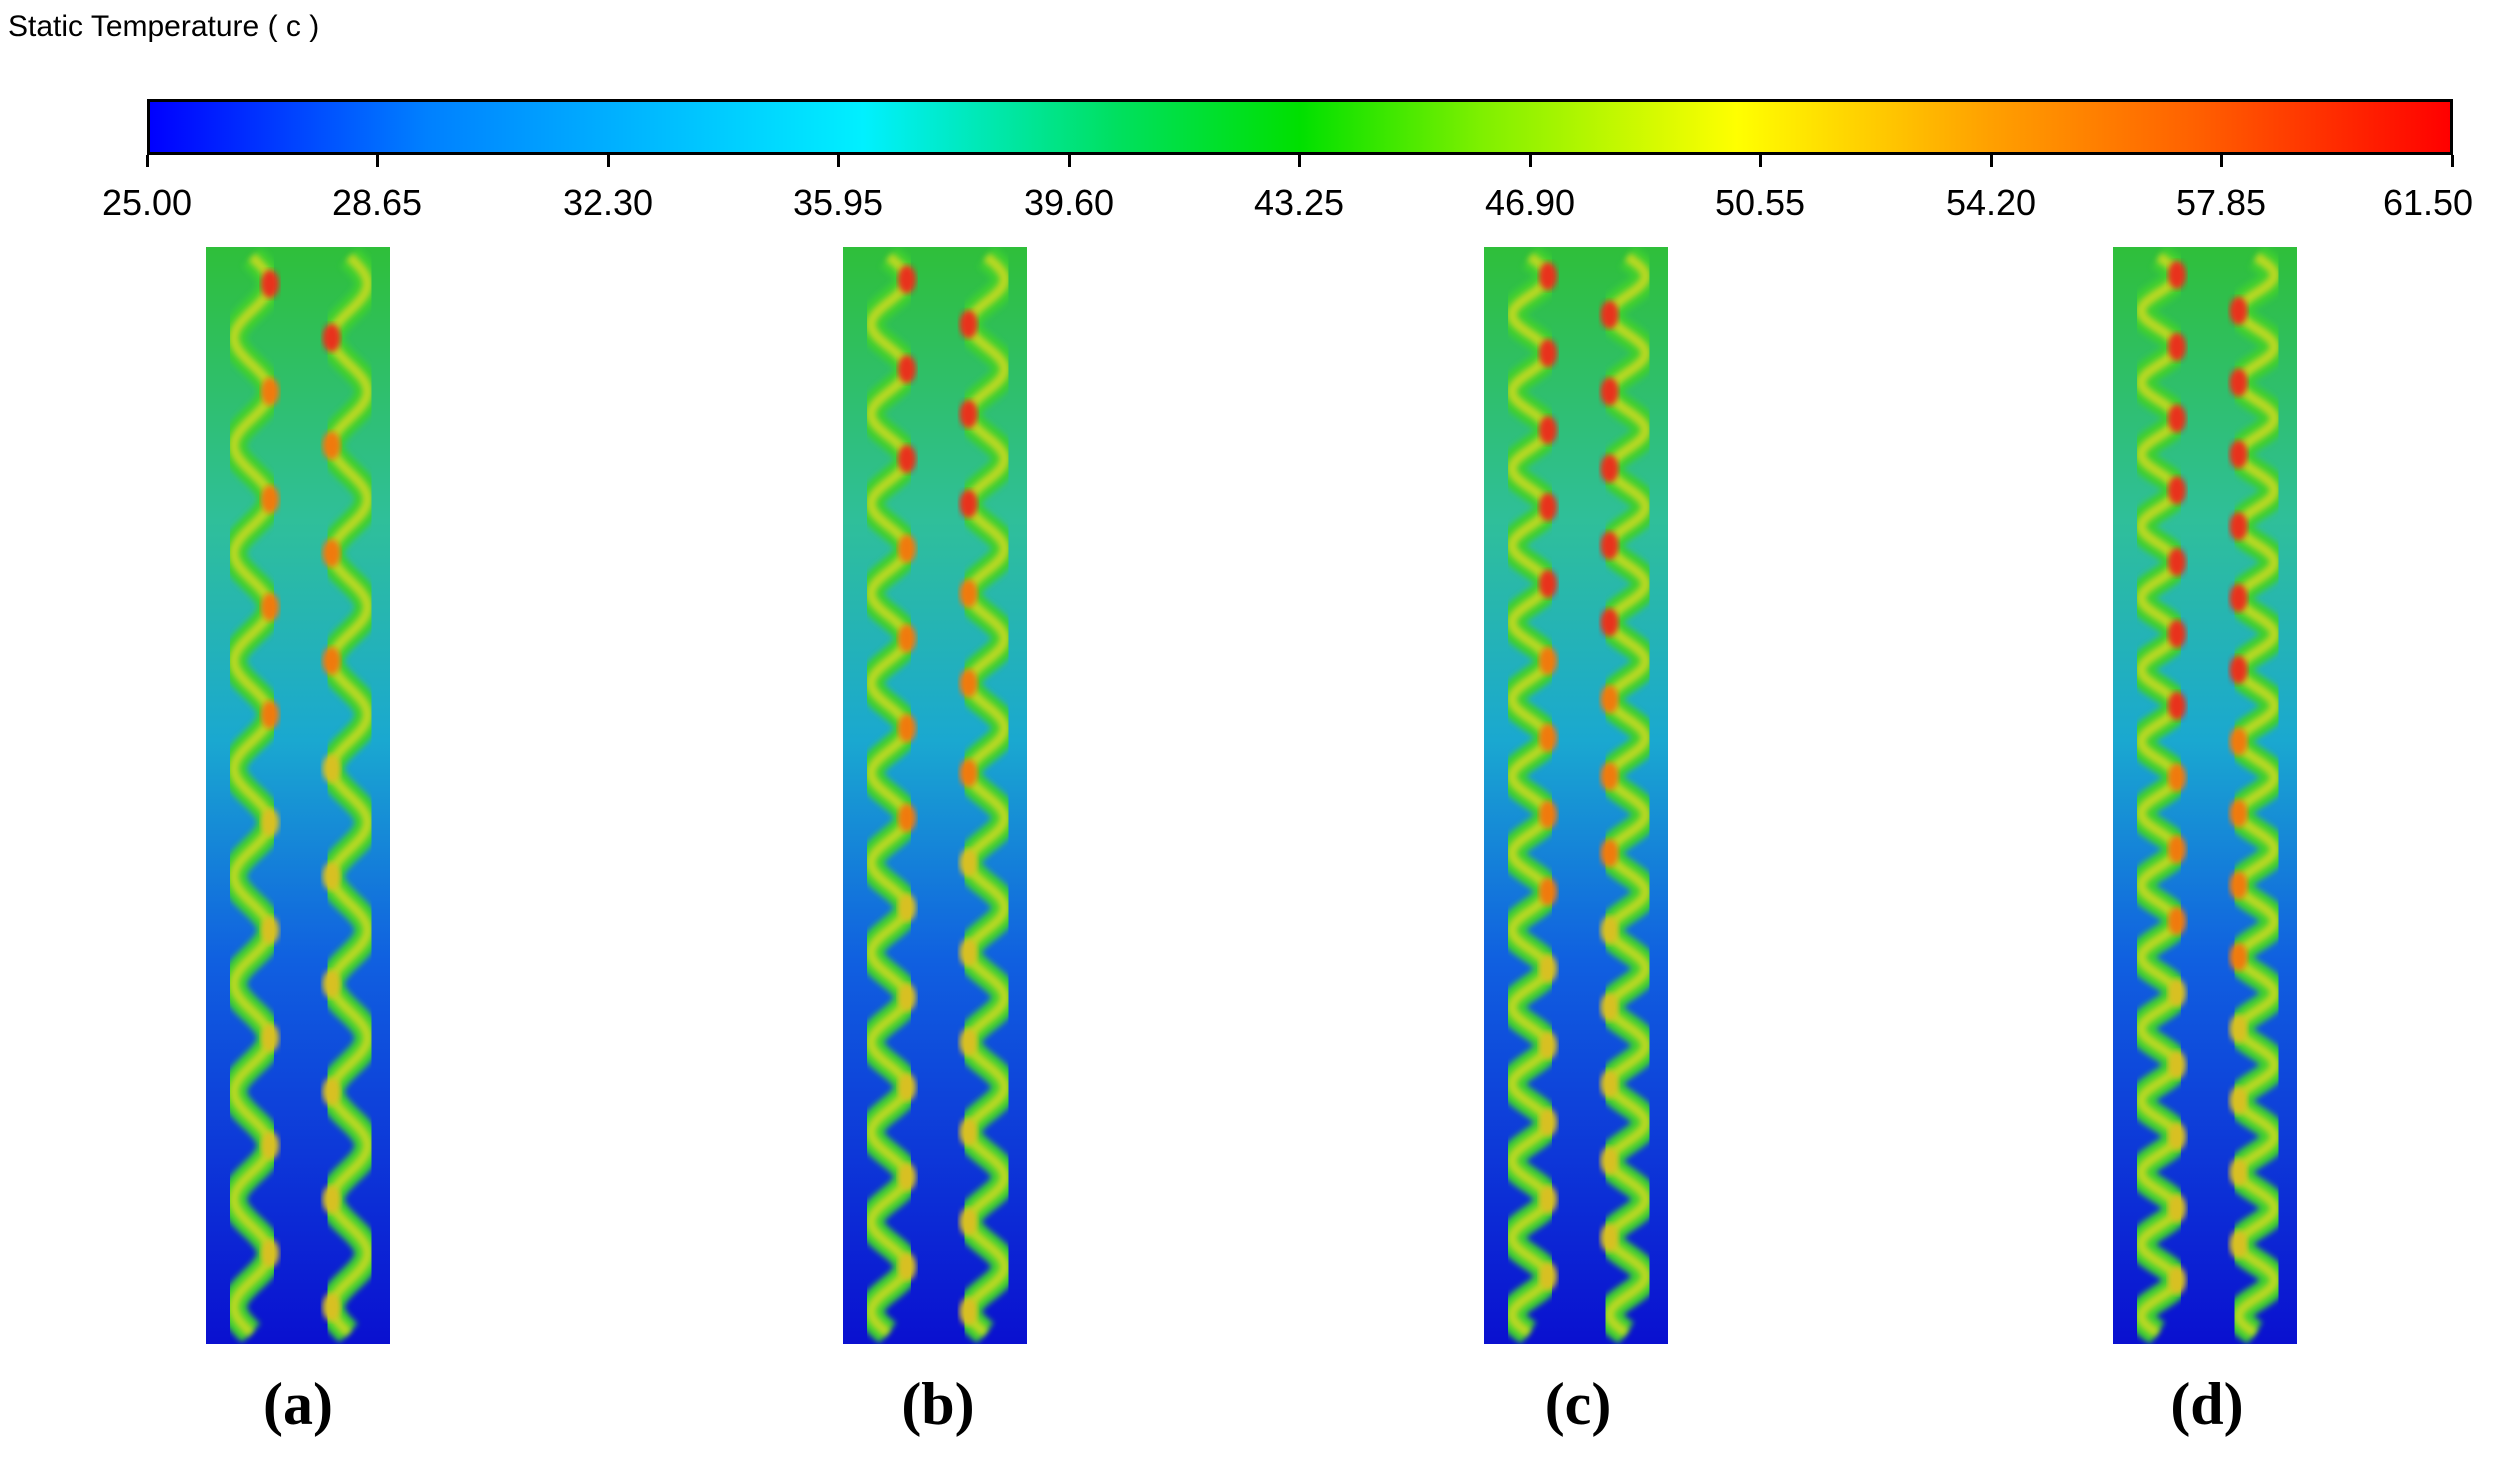 The width and height of the screenshot is (2505, 1460). I want to click on panel-label-b: (b), so click(938, 1404).